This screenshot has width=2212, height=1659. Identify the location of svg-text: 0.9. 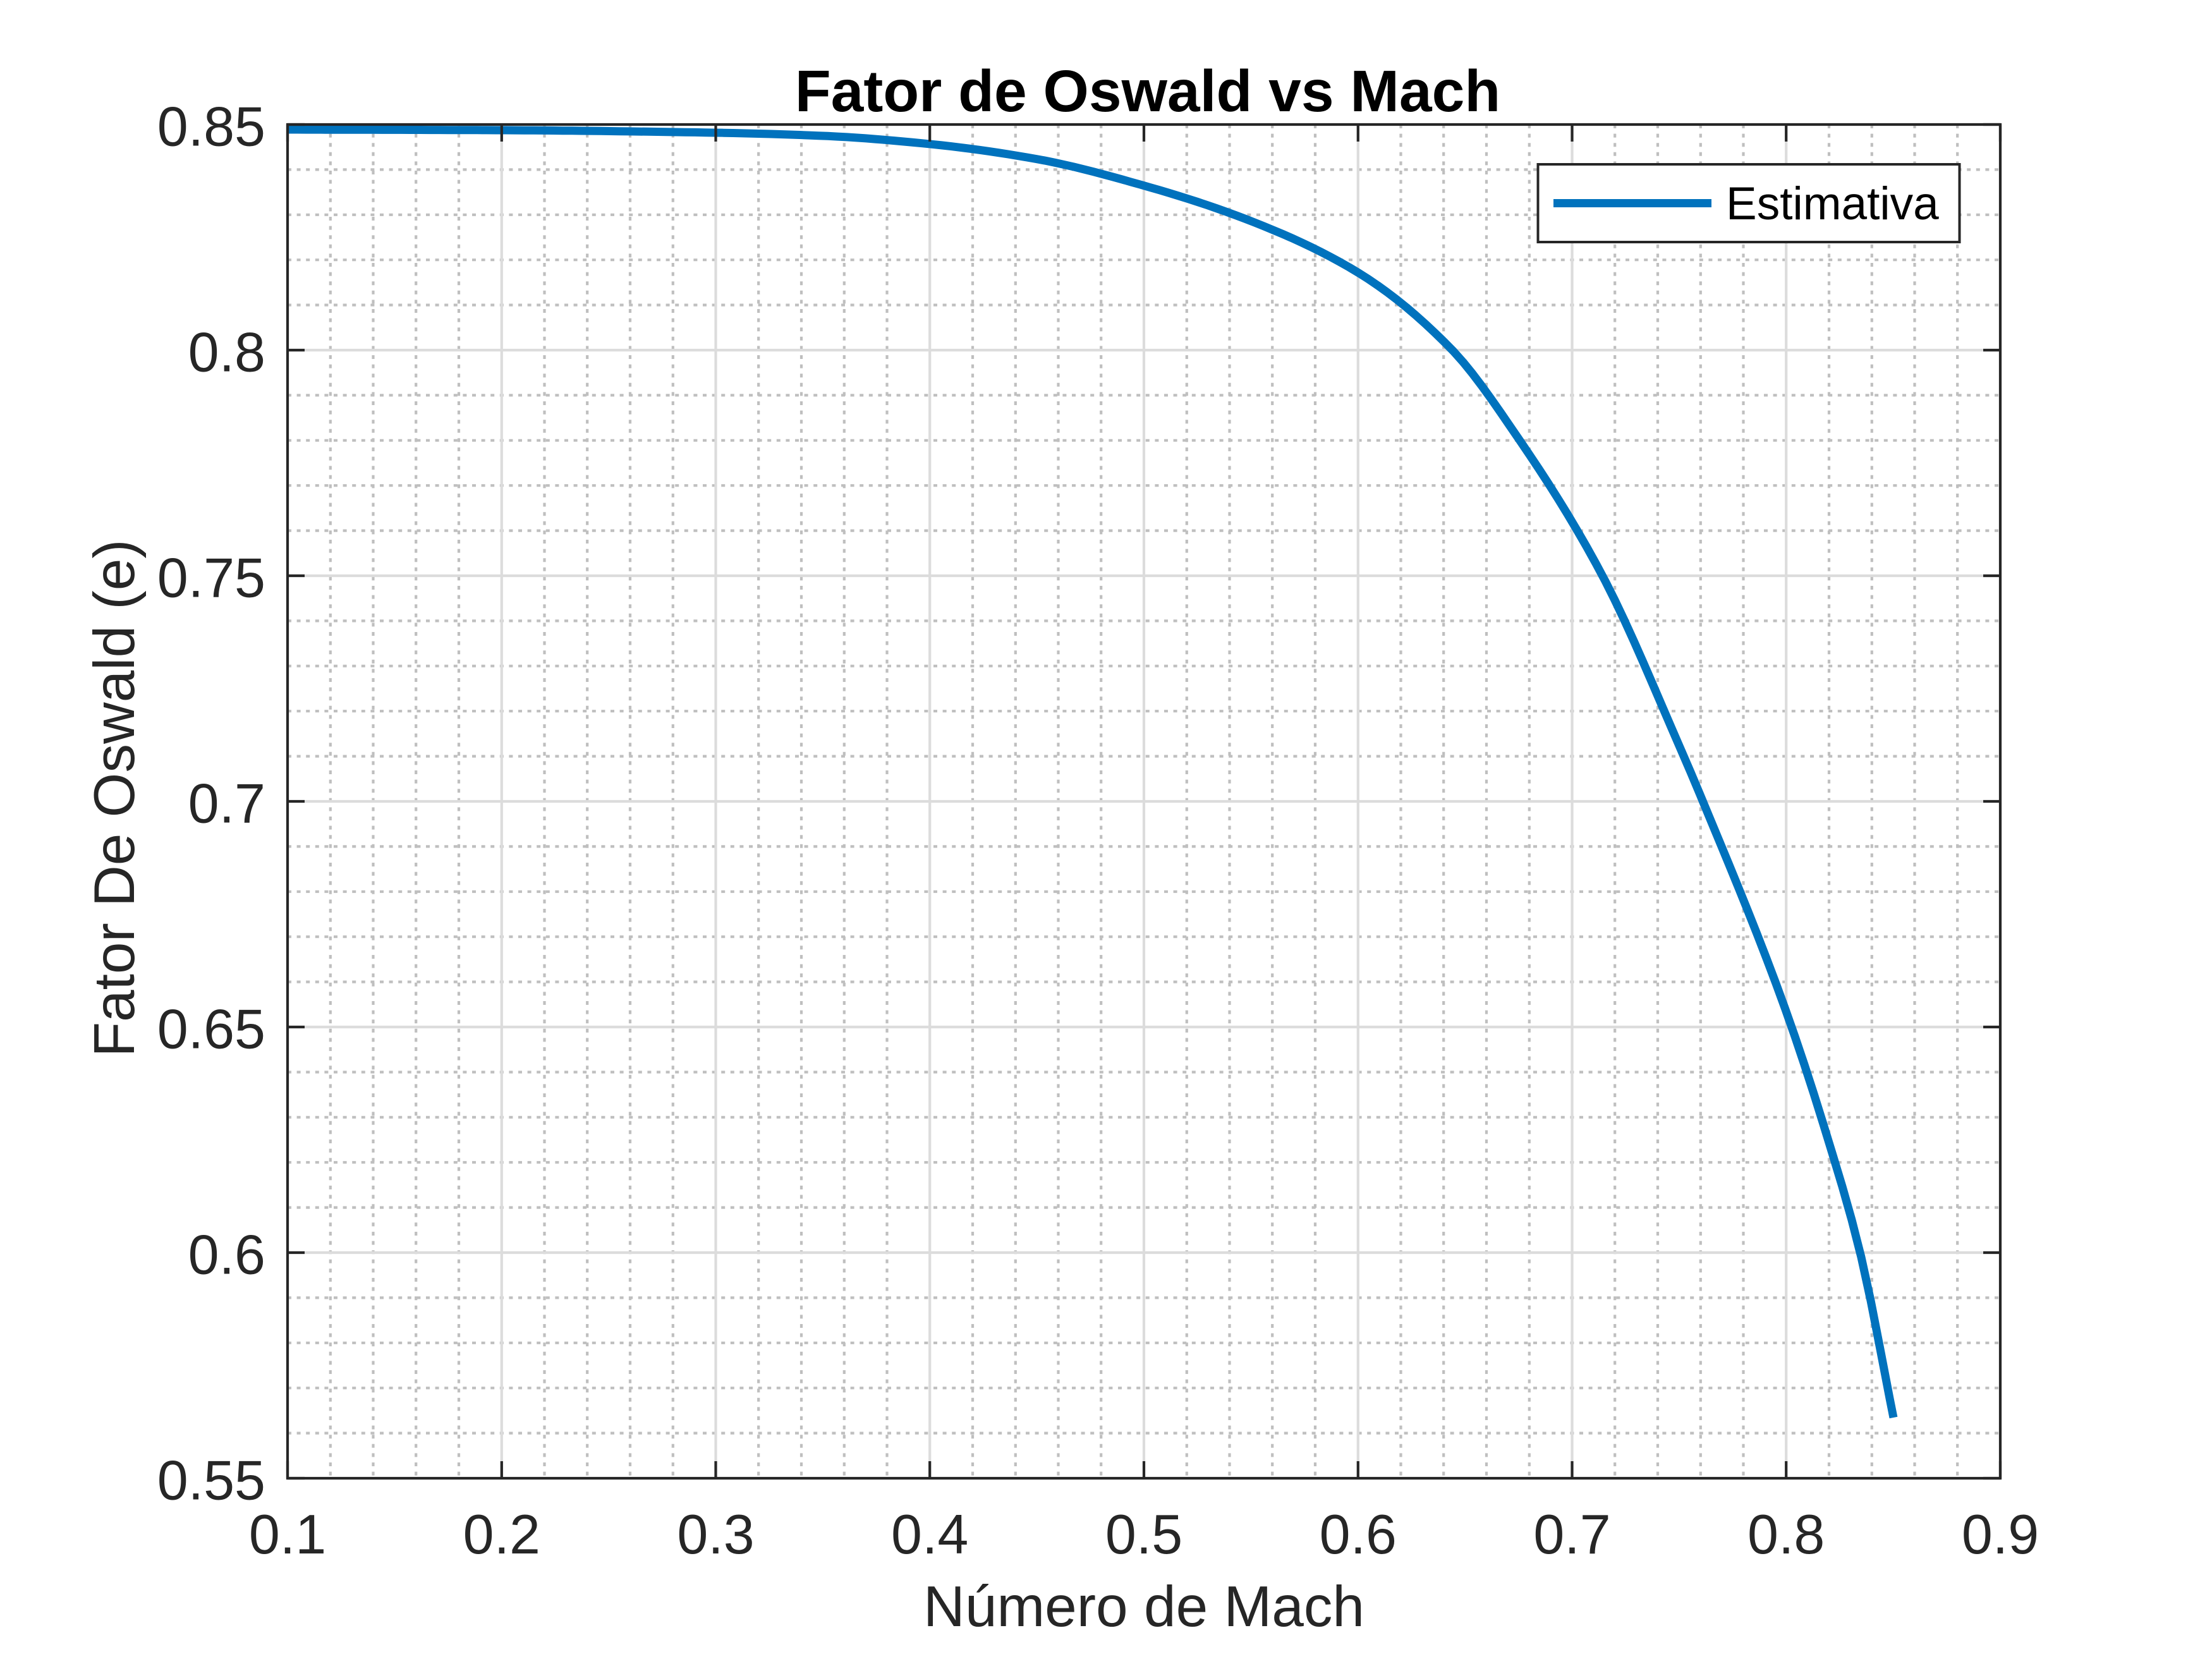
(2000, 1534).